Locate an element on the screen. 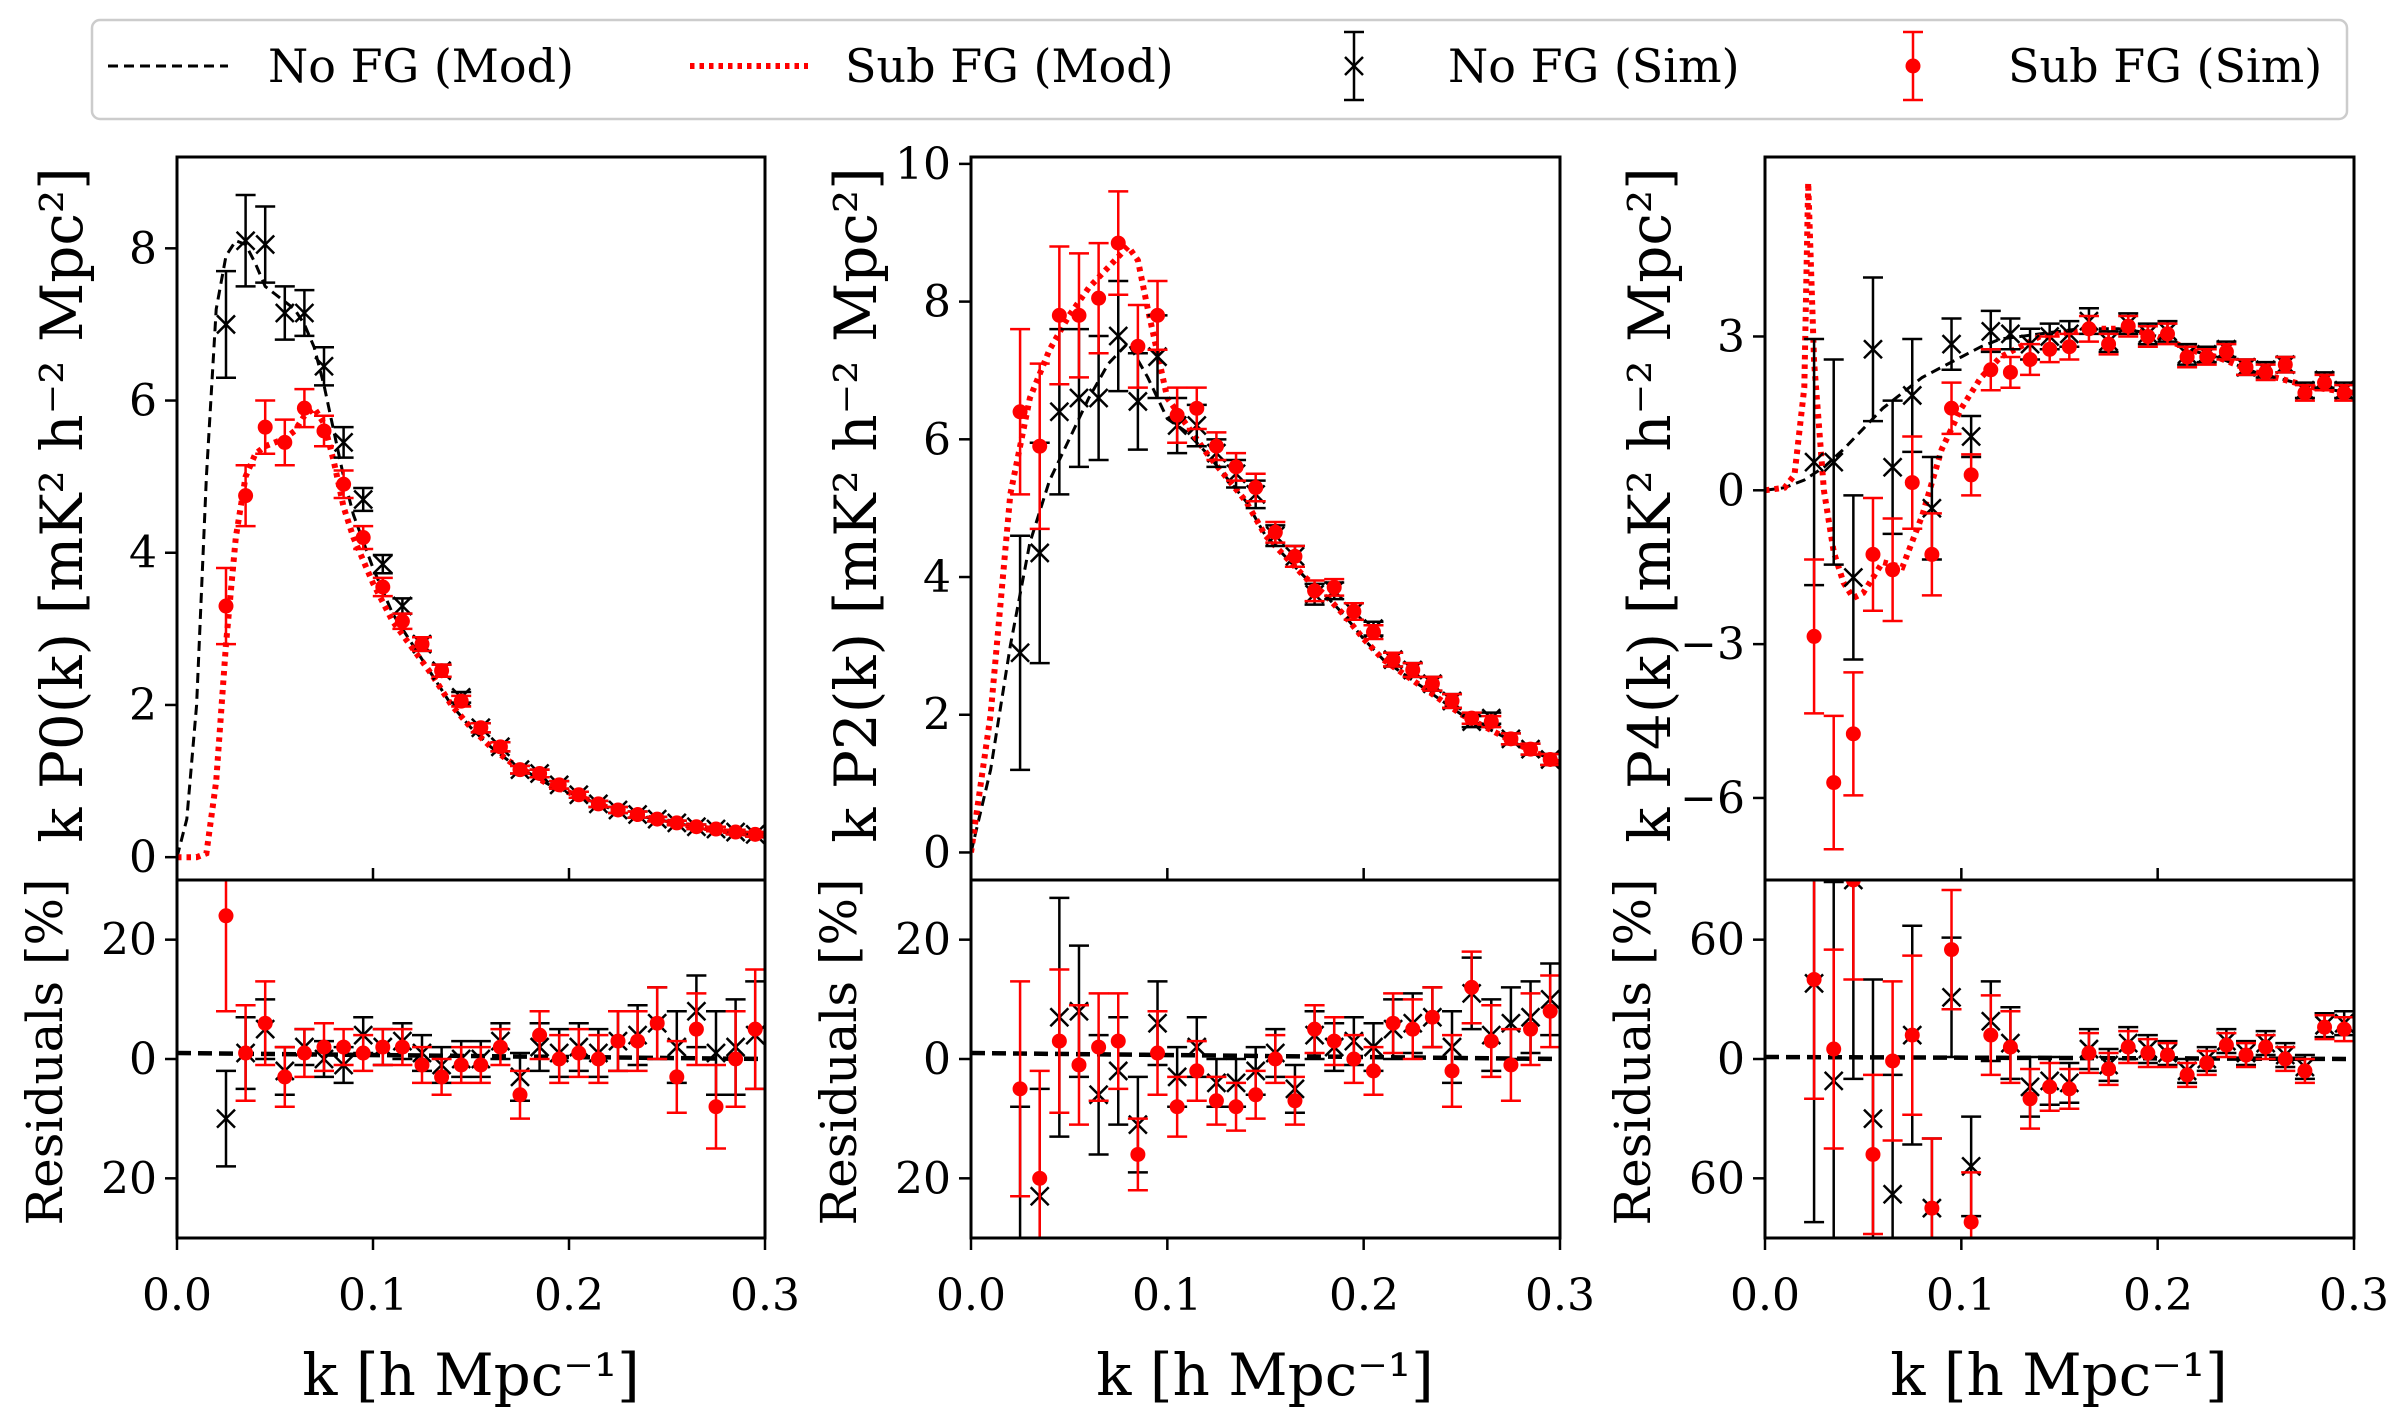  p4-x-ticks: 0.0 0.1 0.2 0.3 is located at coordinates (2059, 1295).